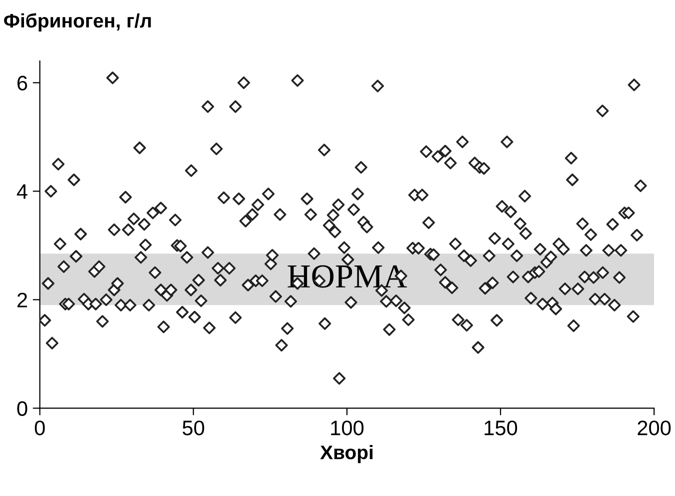  I want to click on y-tick-label: 6, so click(22, 83).